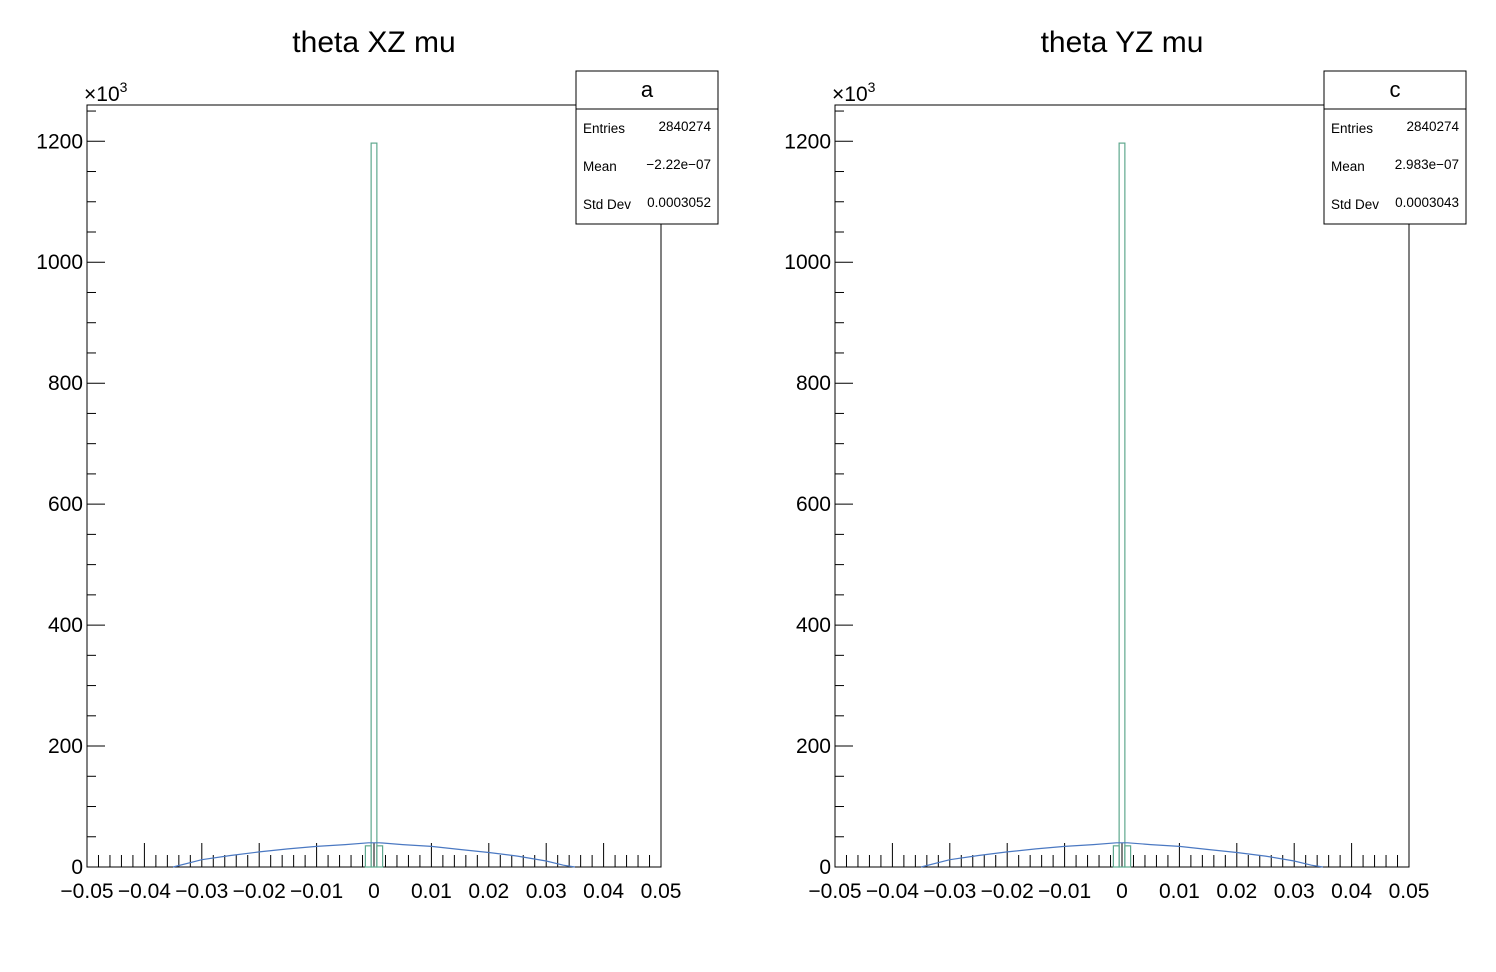 This screenshot has width=1496, height=972. What do you see at coordinates (1395, 89) in the screenshot?
I see `stats-box-title: c` at bounding box center [1395, 89].